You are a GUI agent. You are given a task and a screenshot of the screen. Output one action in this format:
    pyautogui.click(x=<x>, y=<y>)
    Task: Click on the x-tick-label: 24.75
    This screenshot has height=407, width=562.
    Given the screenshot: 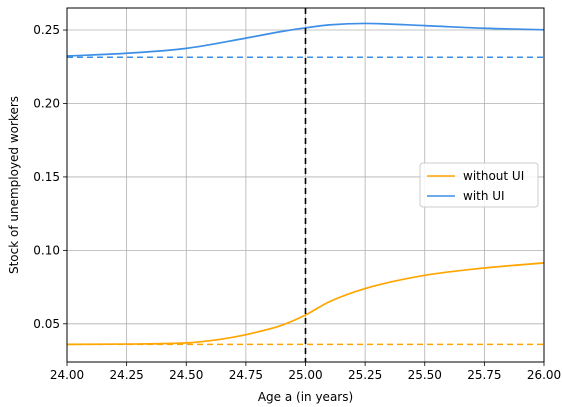 What is the action you would take?
    pyautogui.click(x=246, y=375)
    